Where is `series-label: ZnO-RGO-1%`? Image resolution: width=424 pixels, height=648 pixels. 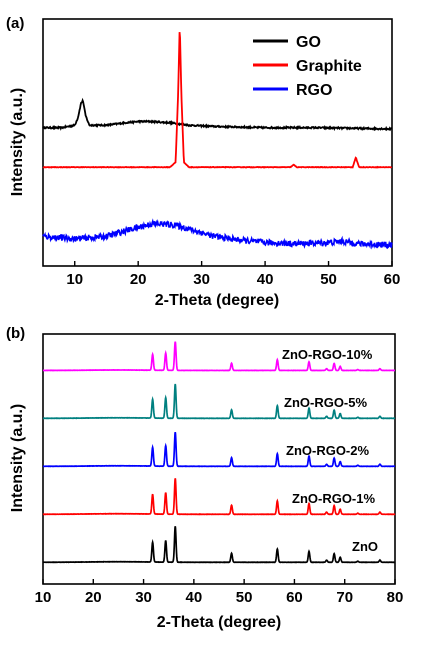 series-label: ZnO-RGO-1% is located at coordinates (333, 498).